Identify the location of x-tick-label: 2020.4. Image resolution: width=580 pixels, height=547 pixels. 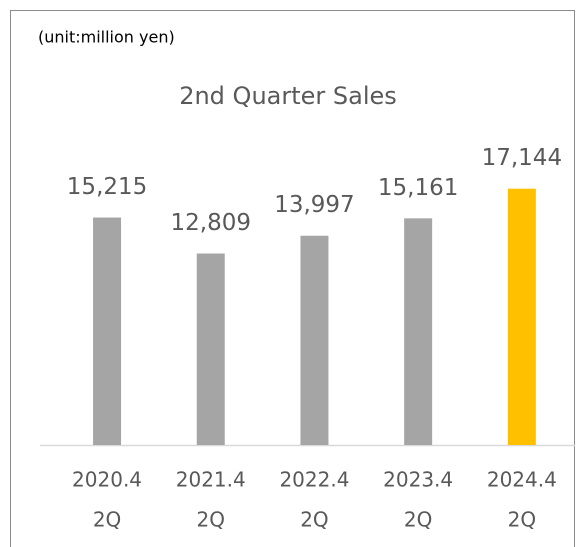
(107, 480).